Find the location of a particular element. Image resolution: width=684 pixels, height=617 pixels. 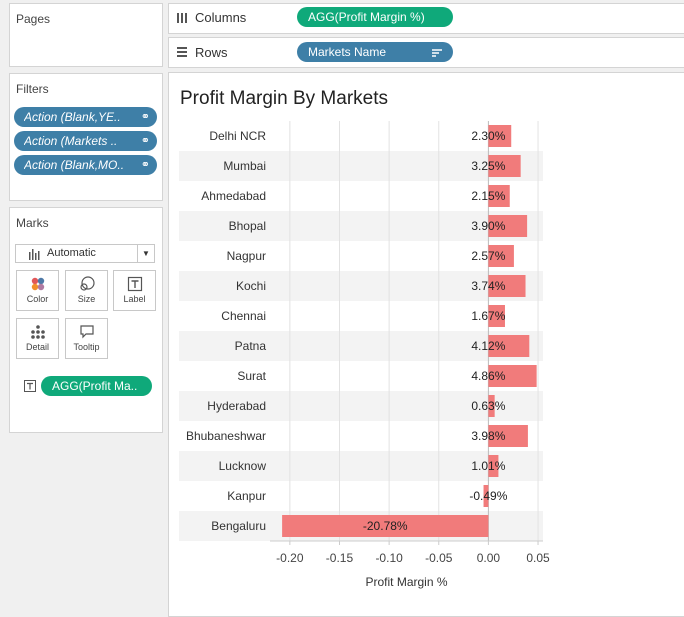

sort-icon is located at coordinates (437, 52).